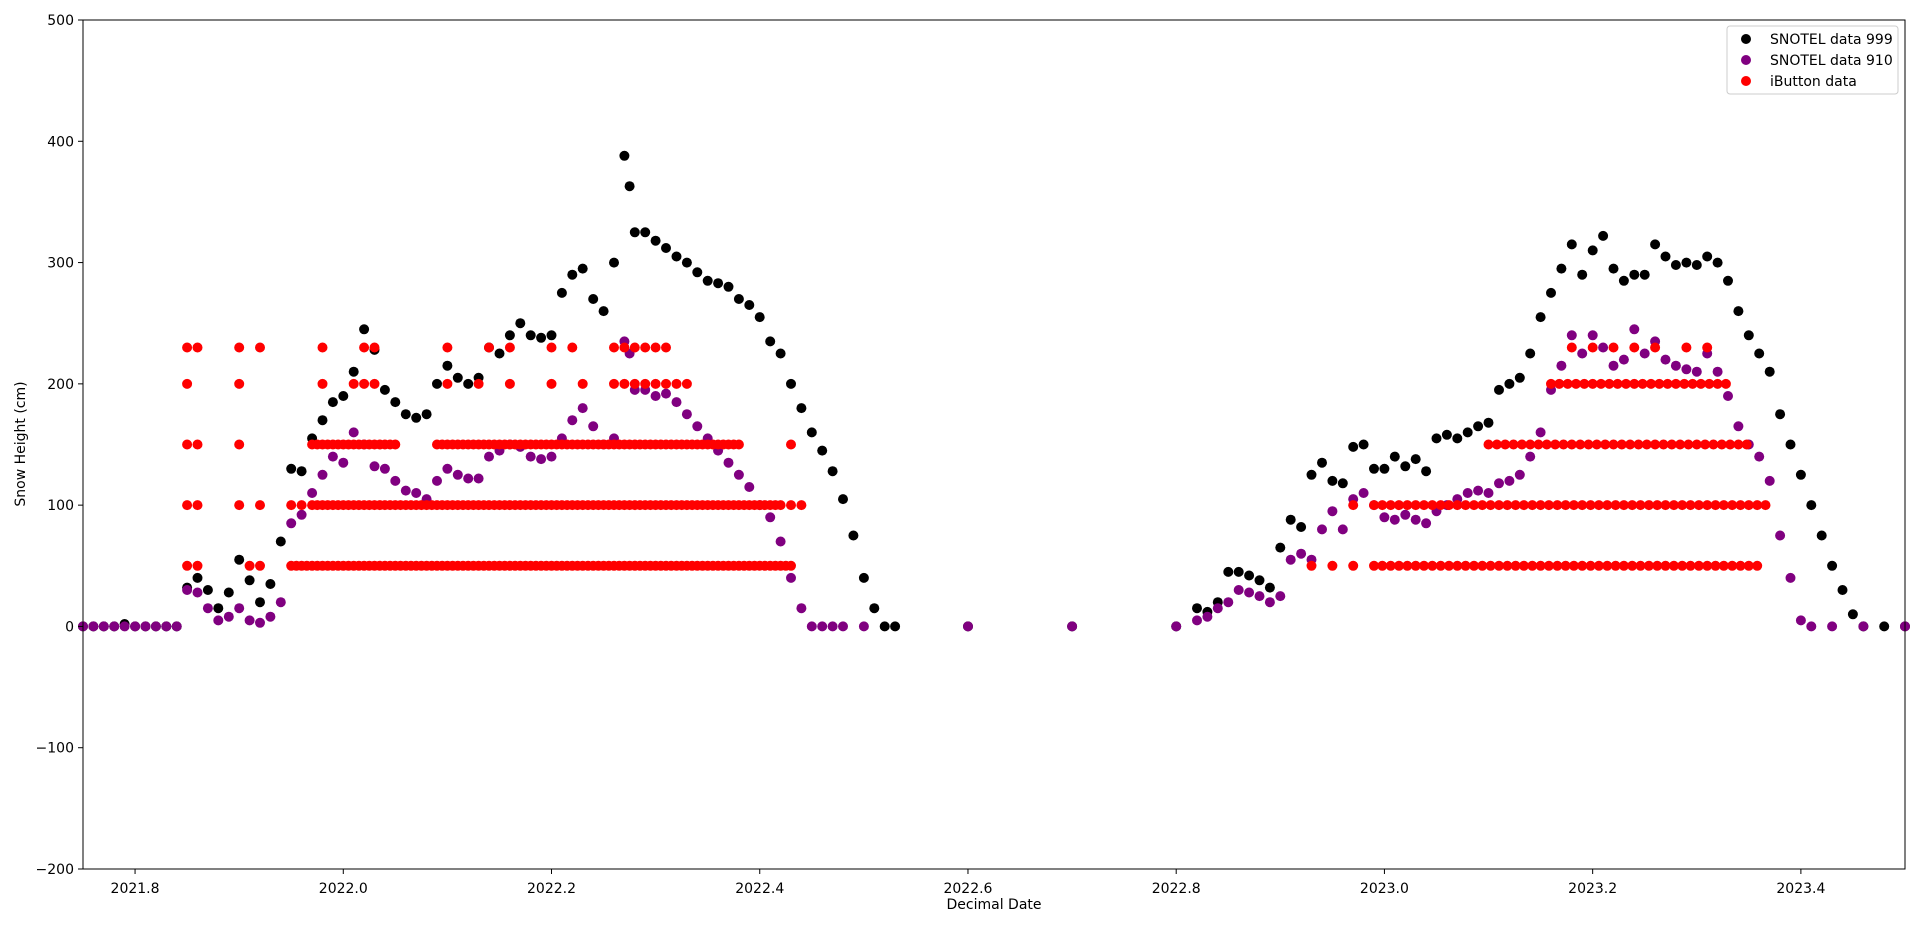  I want to click on x-tick-label: 2022.8, so click(1176, 889).